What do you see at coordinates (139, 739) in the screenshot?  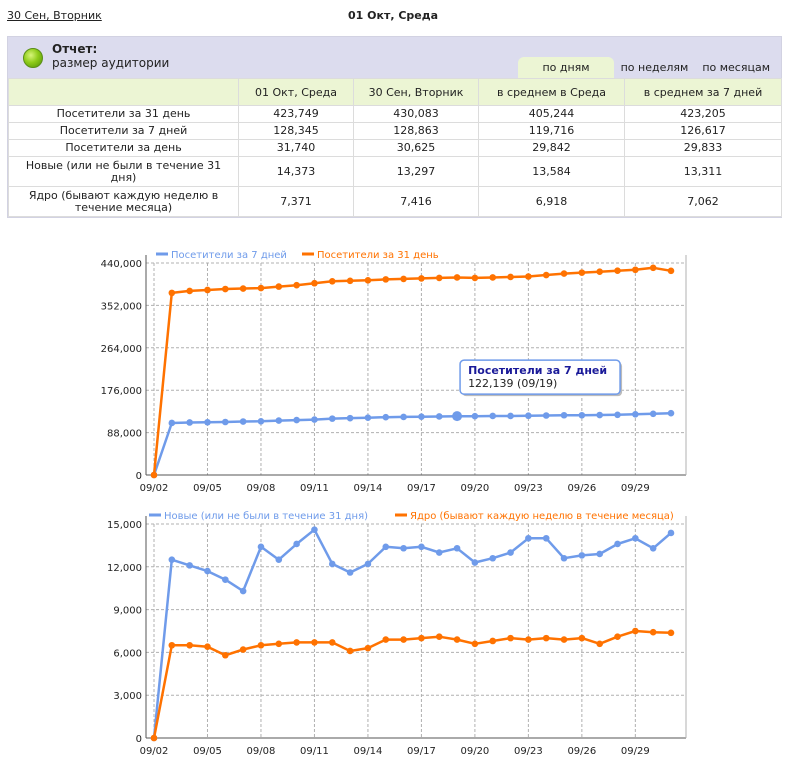 I see `y-tick-label: 0` at bounding box center [139, 739].